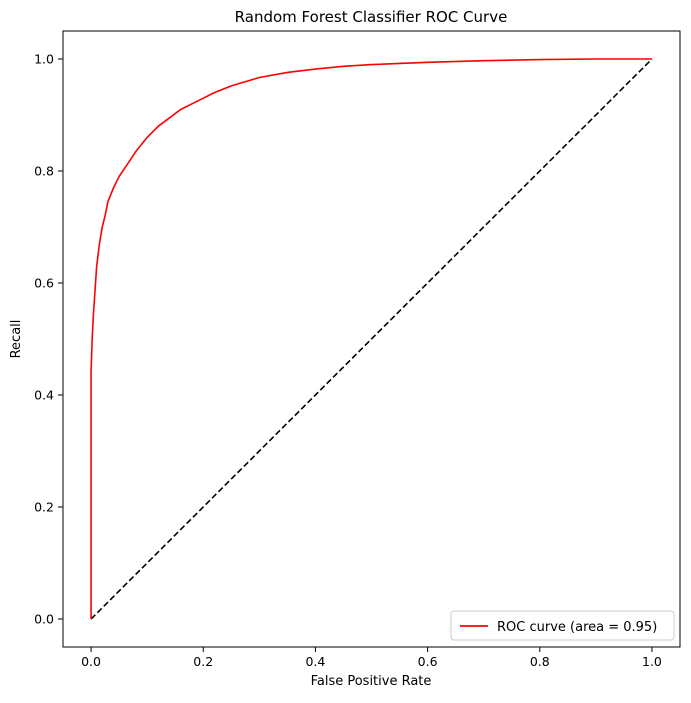  I want to click on y-tick-label: 0.0, so click(44, 619).